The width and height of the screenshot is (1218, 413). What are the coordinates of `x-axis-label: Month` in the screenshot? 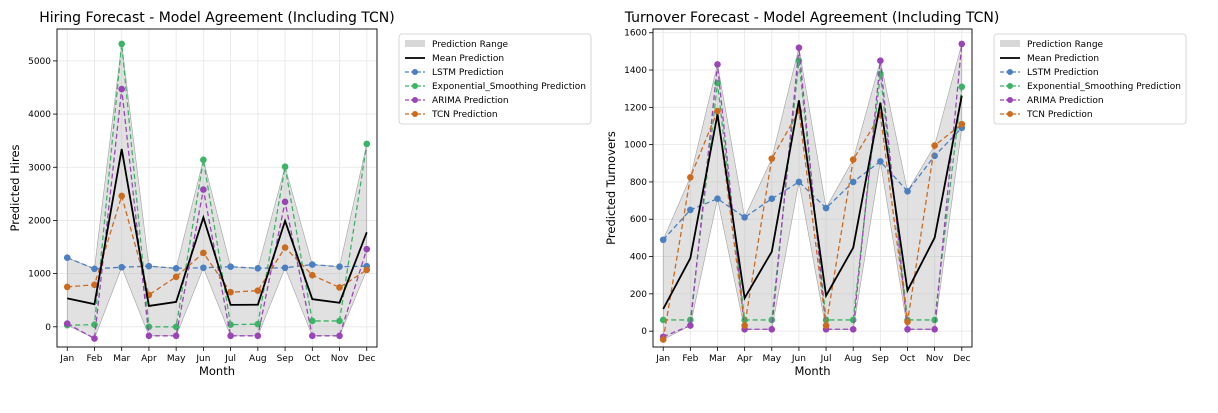 It's located at (812, 371).